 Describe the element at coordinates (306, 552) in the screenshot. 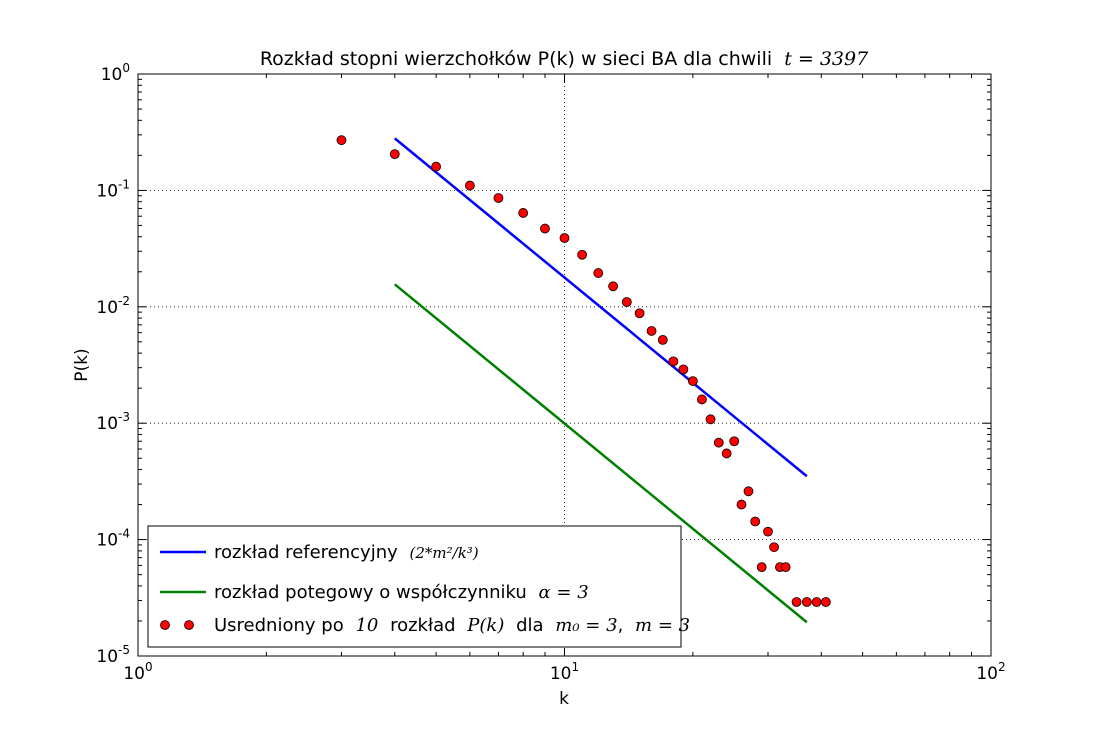

I see `legend-text-reference: rozkład referencyjny` at that location.